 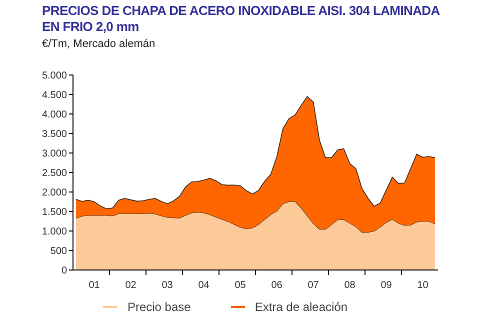 What do you see at coordinates (241, 19) in the screenshot?
I see `chart-title: PRECIOS DE CHAPA DE ACERO INOXIDABLE AISI. 304 LAMINADA EN FRIO 2,0 mm` at bounding box center [241, 19].